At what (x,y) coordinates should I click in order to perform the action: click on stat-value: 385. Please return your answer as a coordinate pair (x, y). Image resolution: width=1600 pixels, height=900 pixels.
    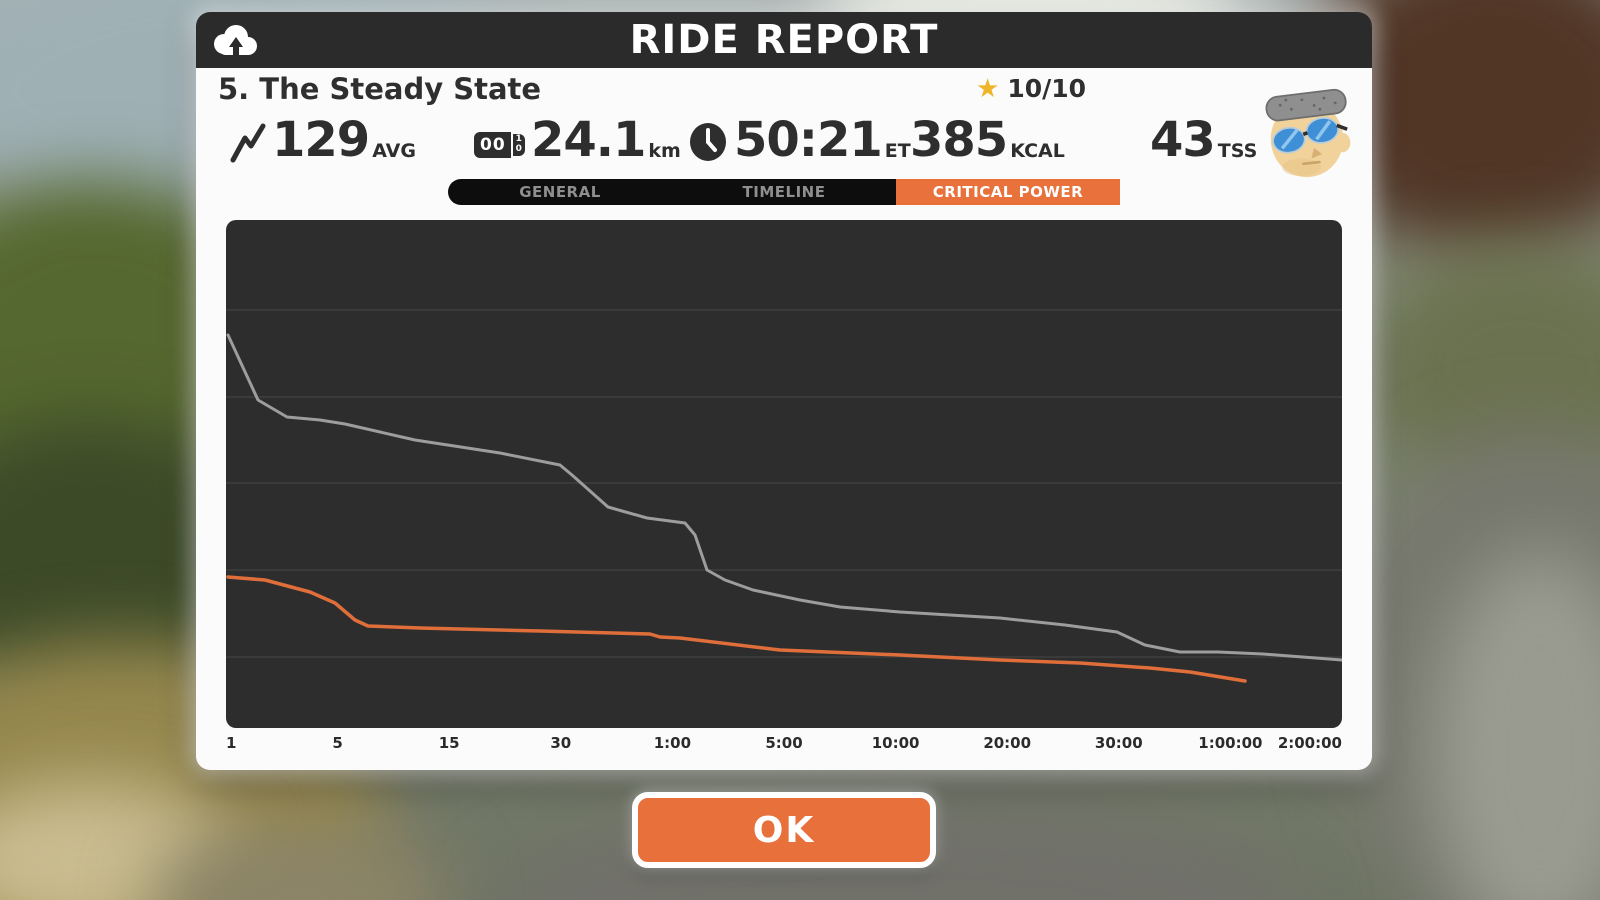
    Looking at the image, I should click on (959, 140).